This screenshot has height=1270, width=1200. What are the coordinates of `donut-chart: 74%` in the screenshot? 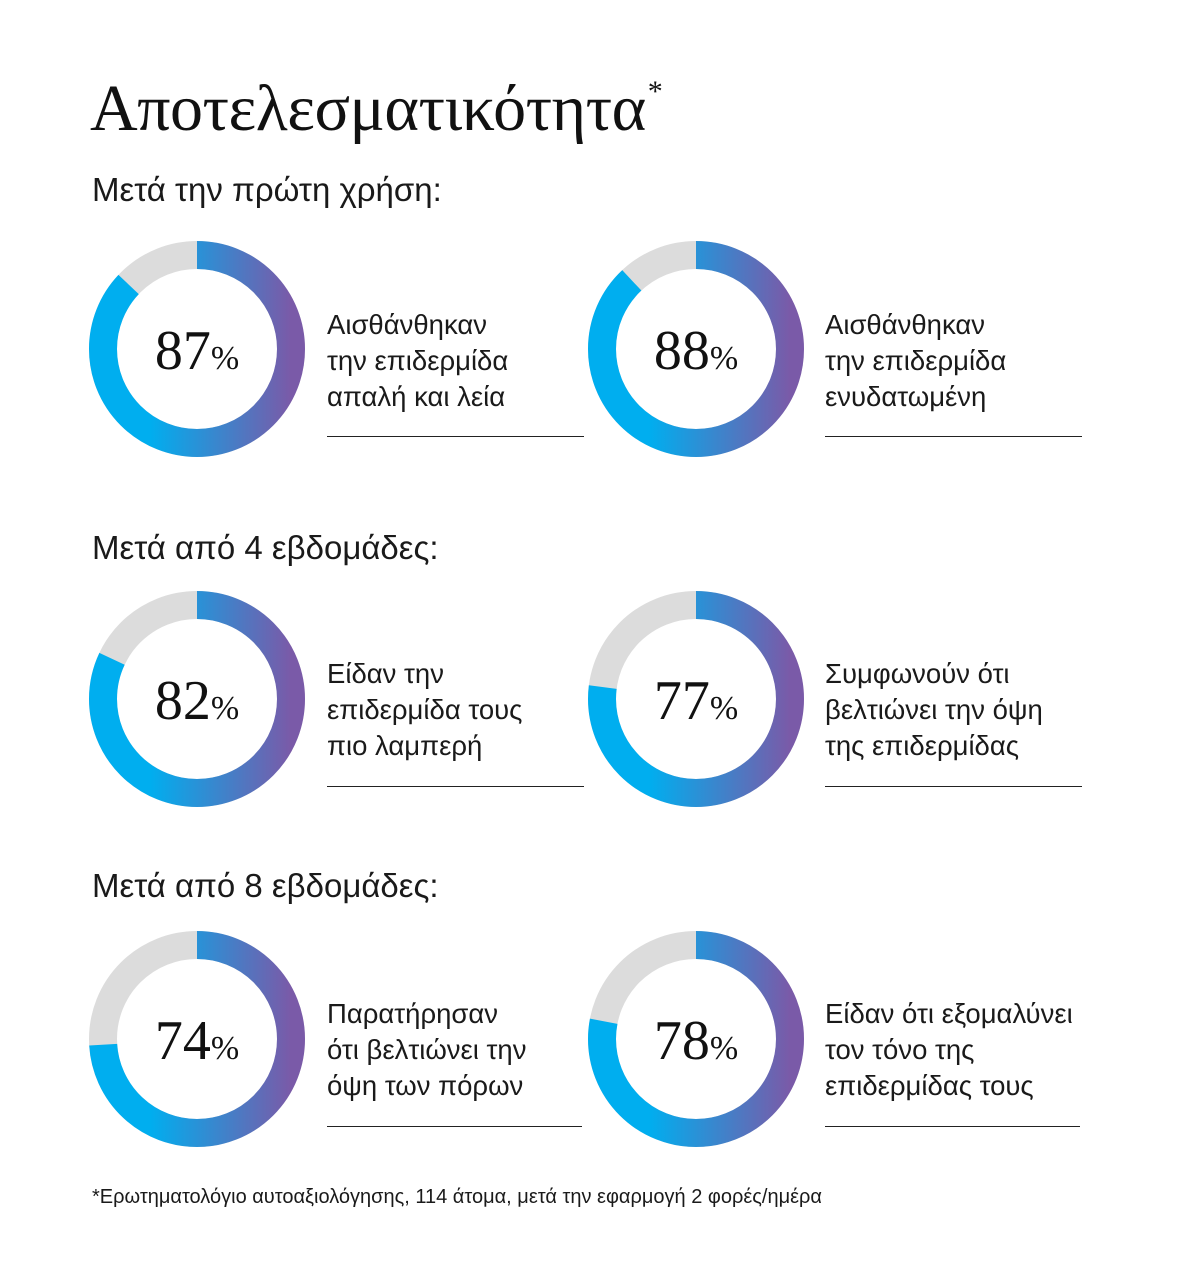 It's located at (197, 1039).